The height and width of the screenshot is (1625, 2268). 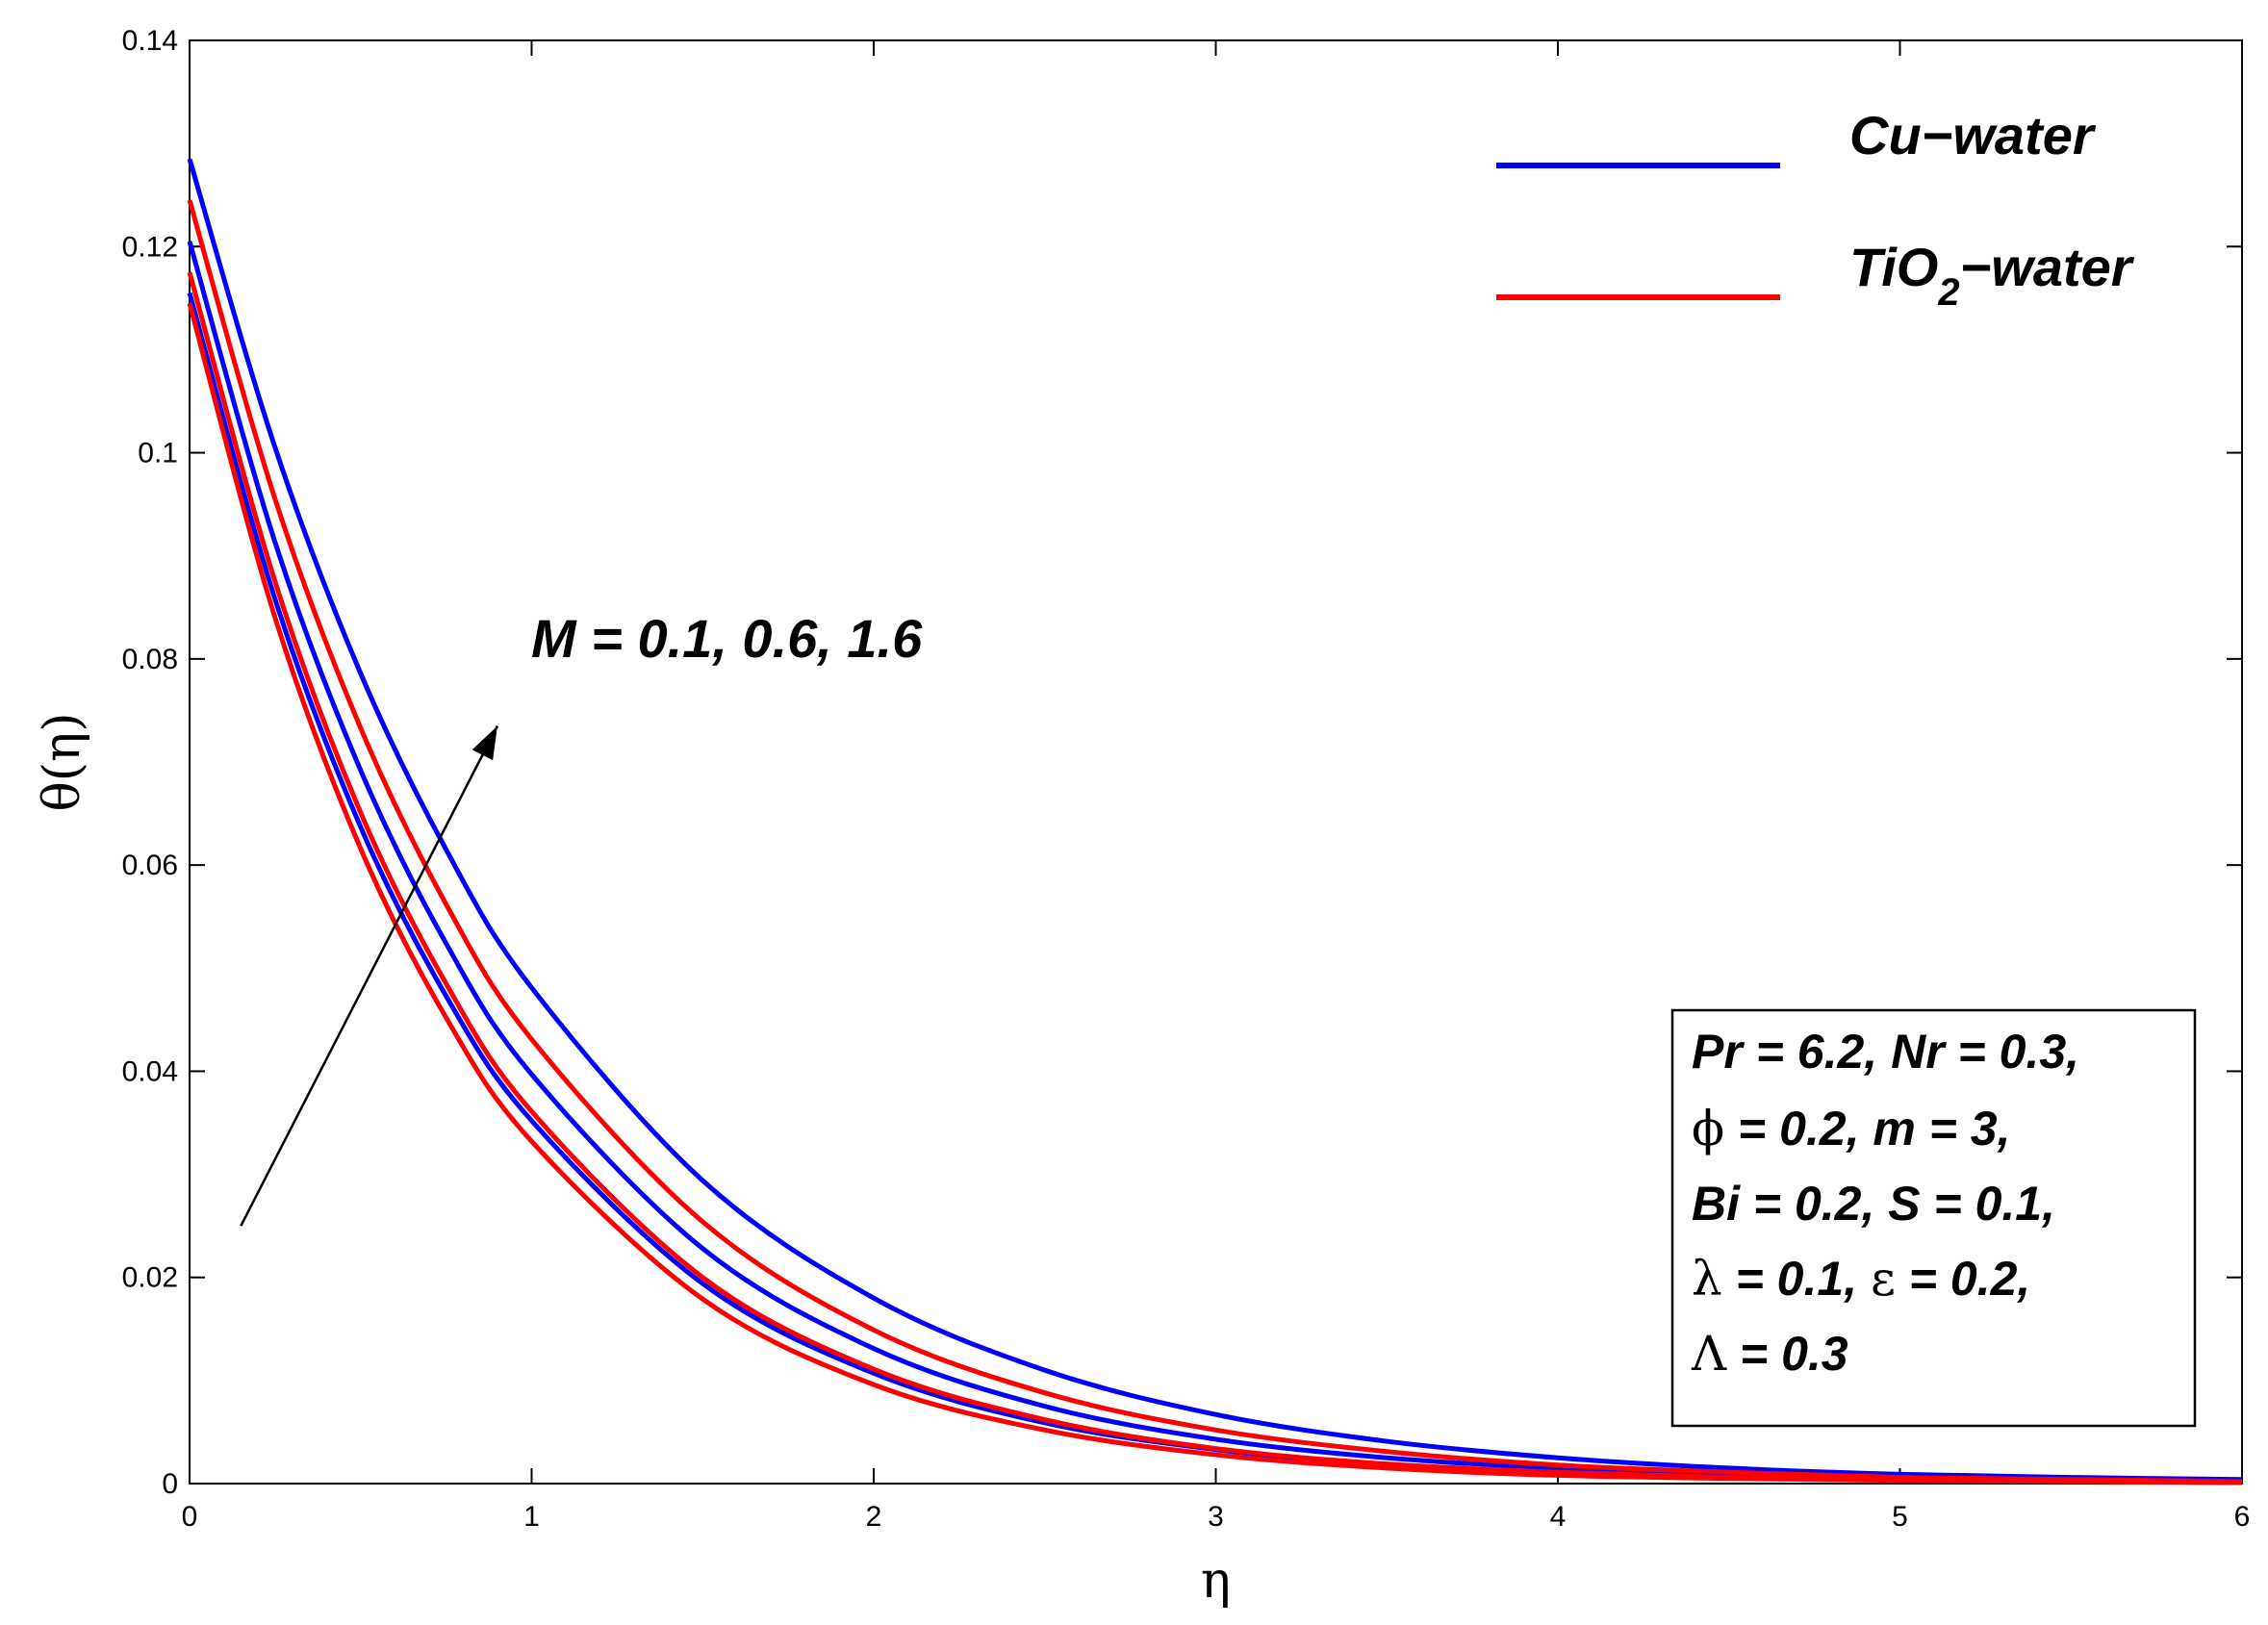 What do you see at coordinates (874, 1517) in the screenshot?
I see `x-tick-label: 2` at bounding box center [874, 1517].